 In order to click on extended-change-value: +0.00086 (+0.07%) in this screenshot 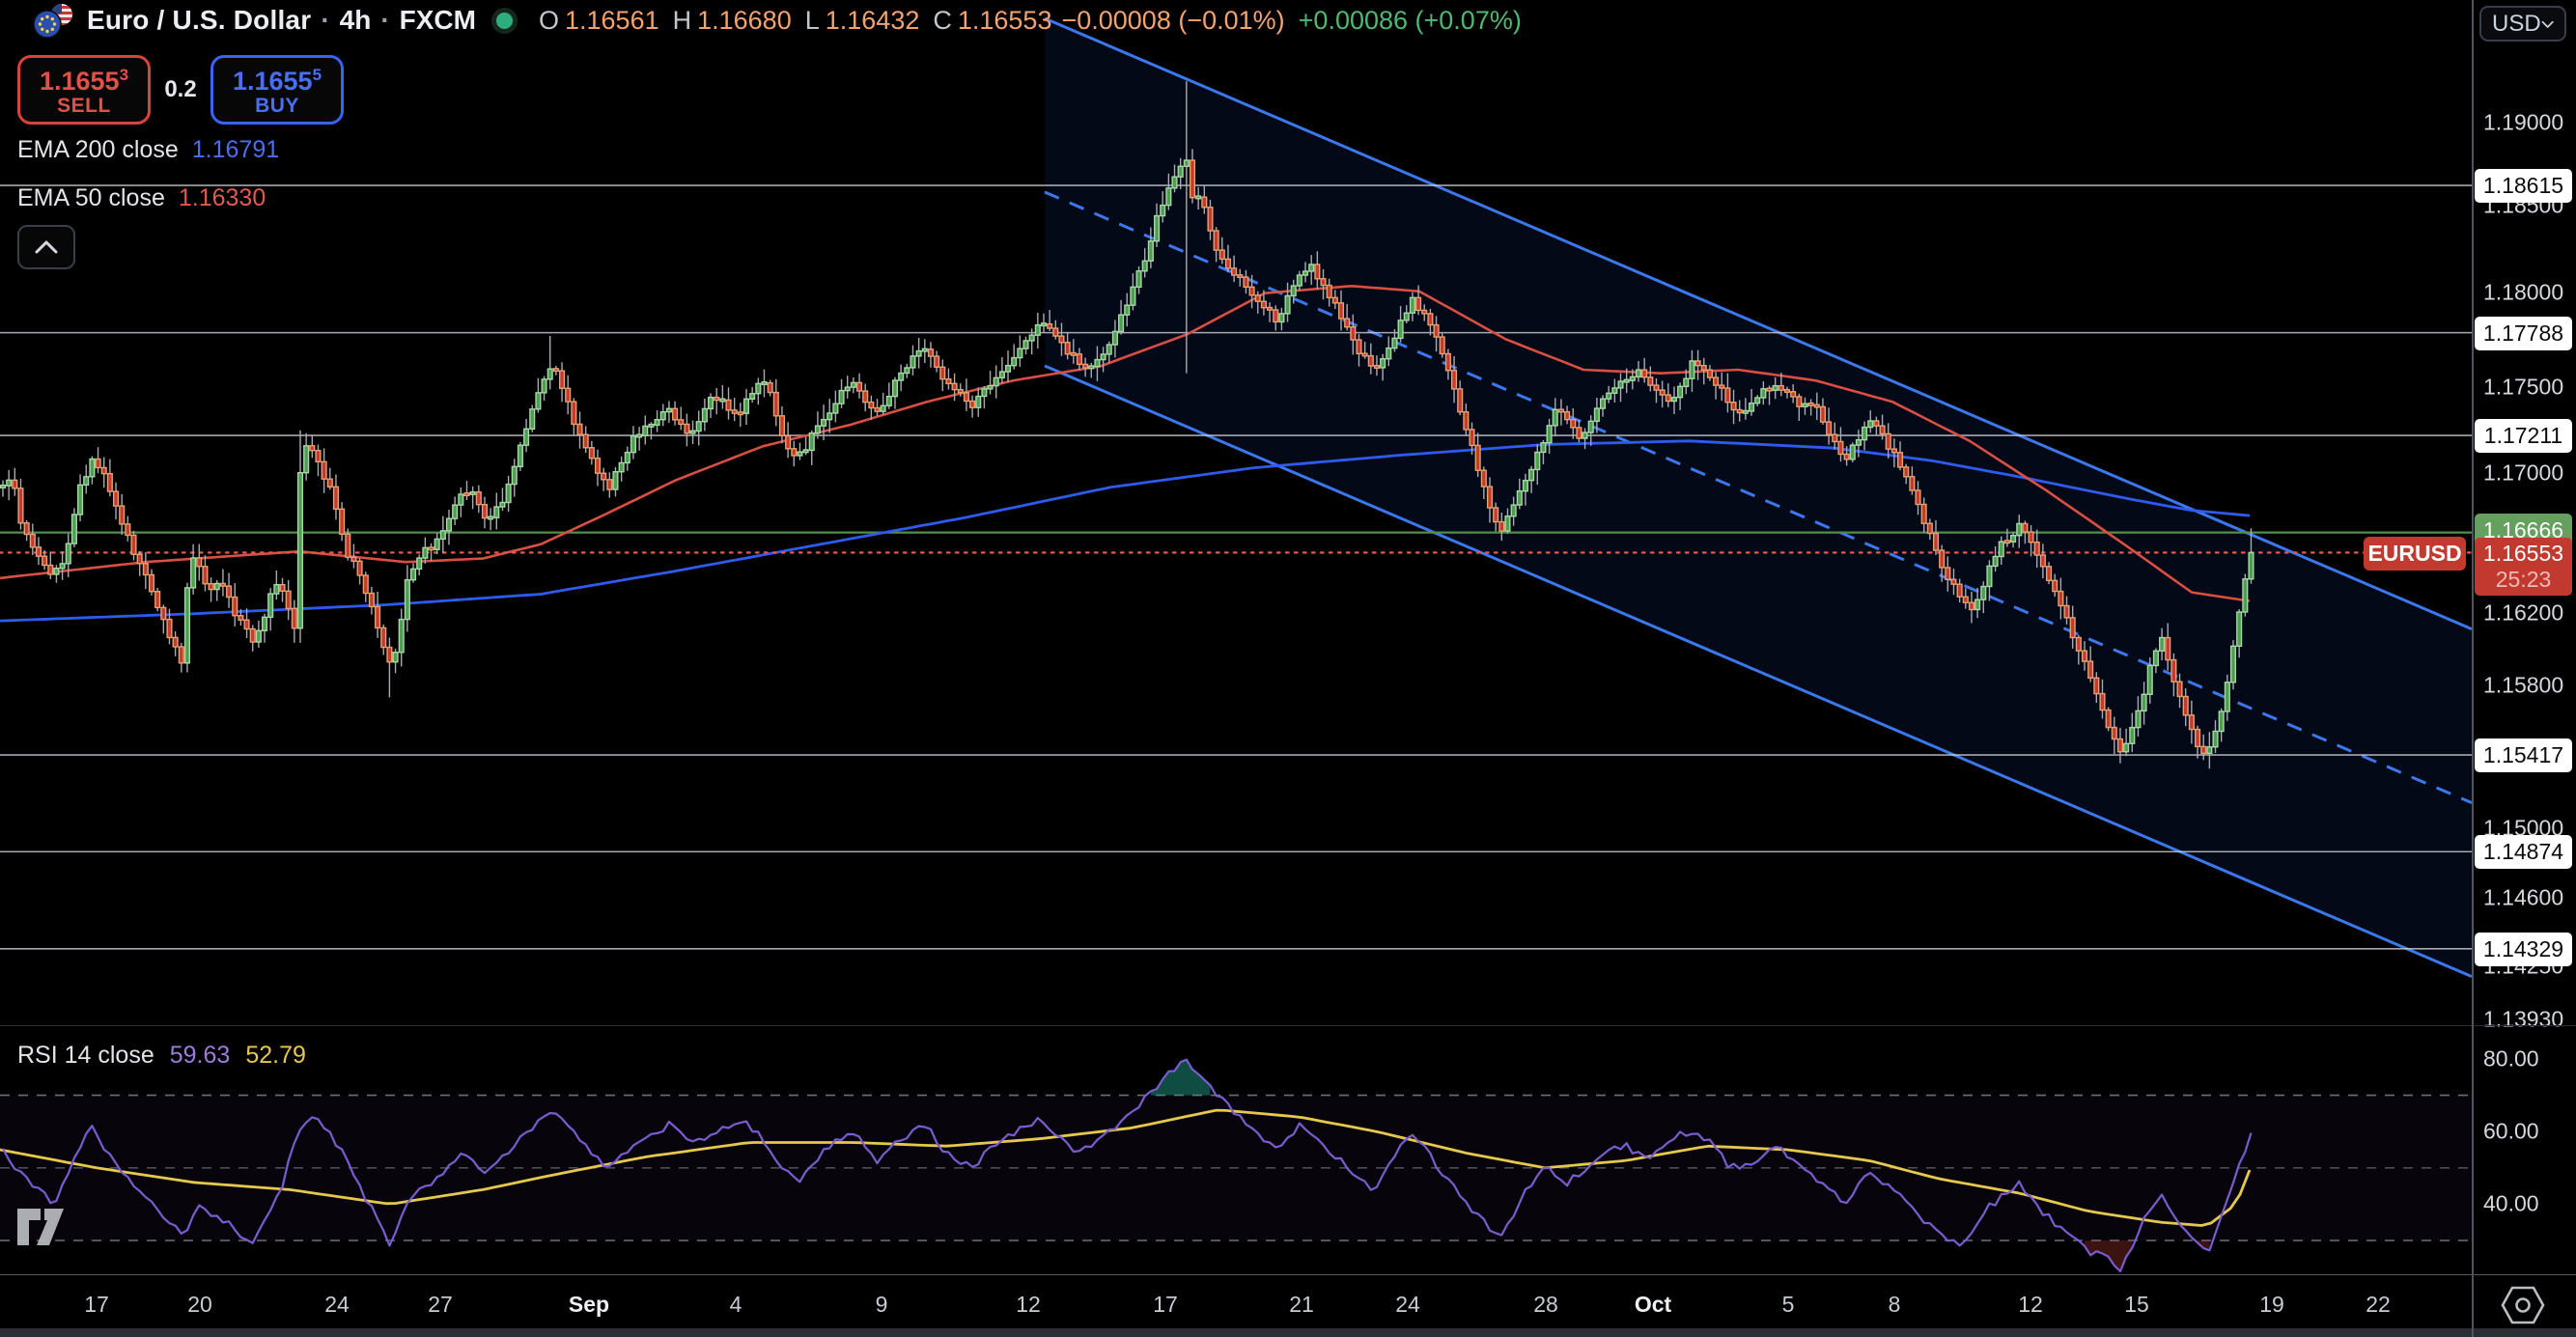, I will do `click(1410, 20)`.